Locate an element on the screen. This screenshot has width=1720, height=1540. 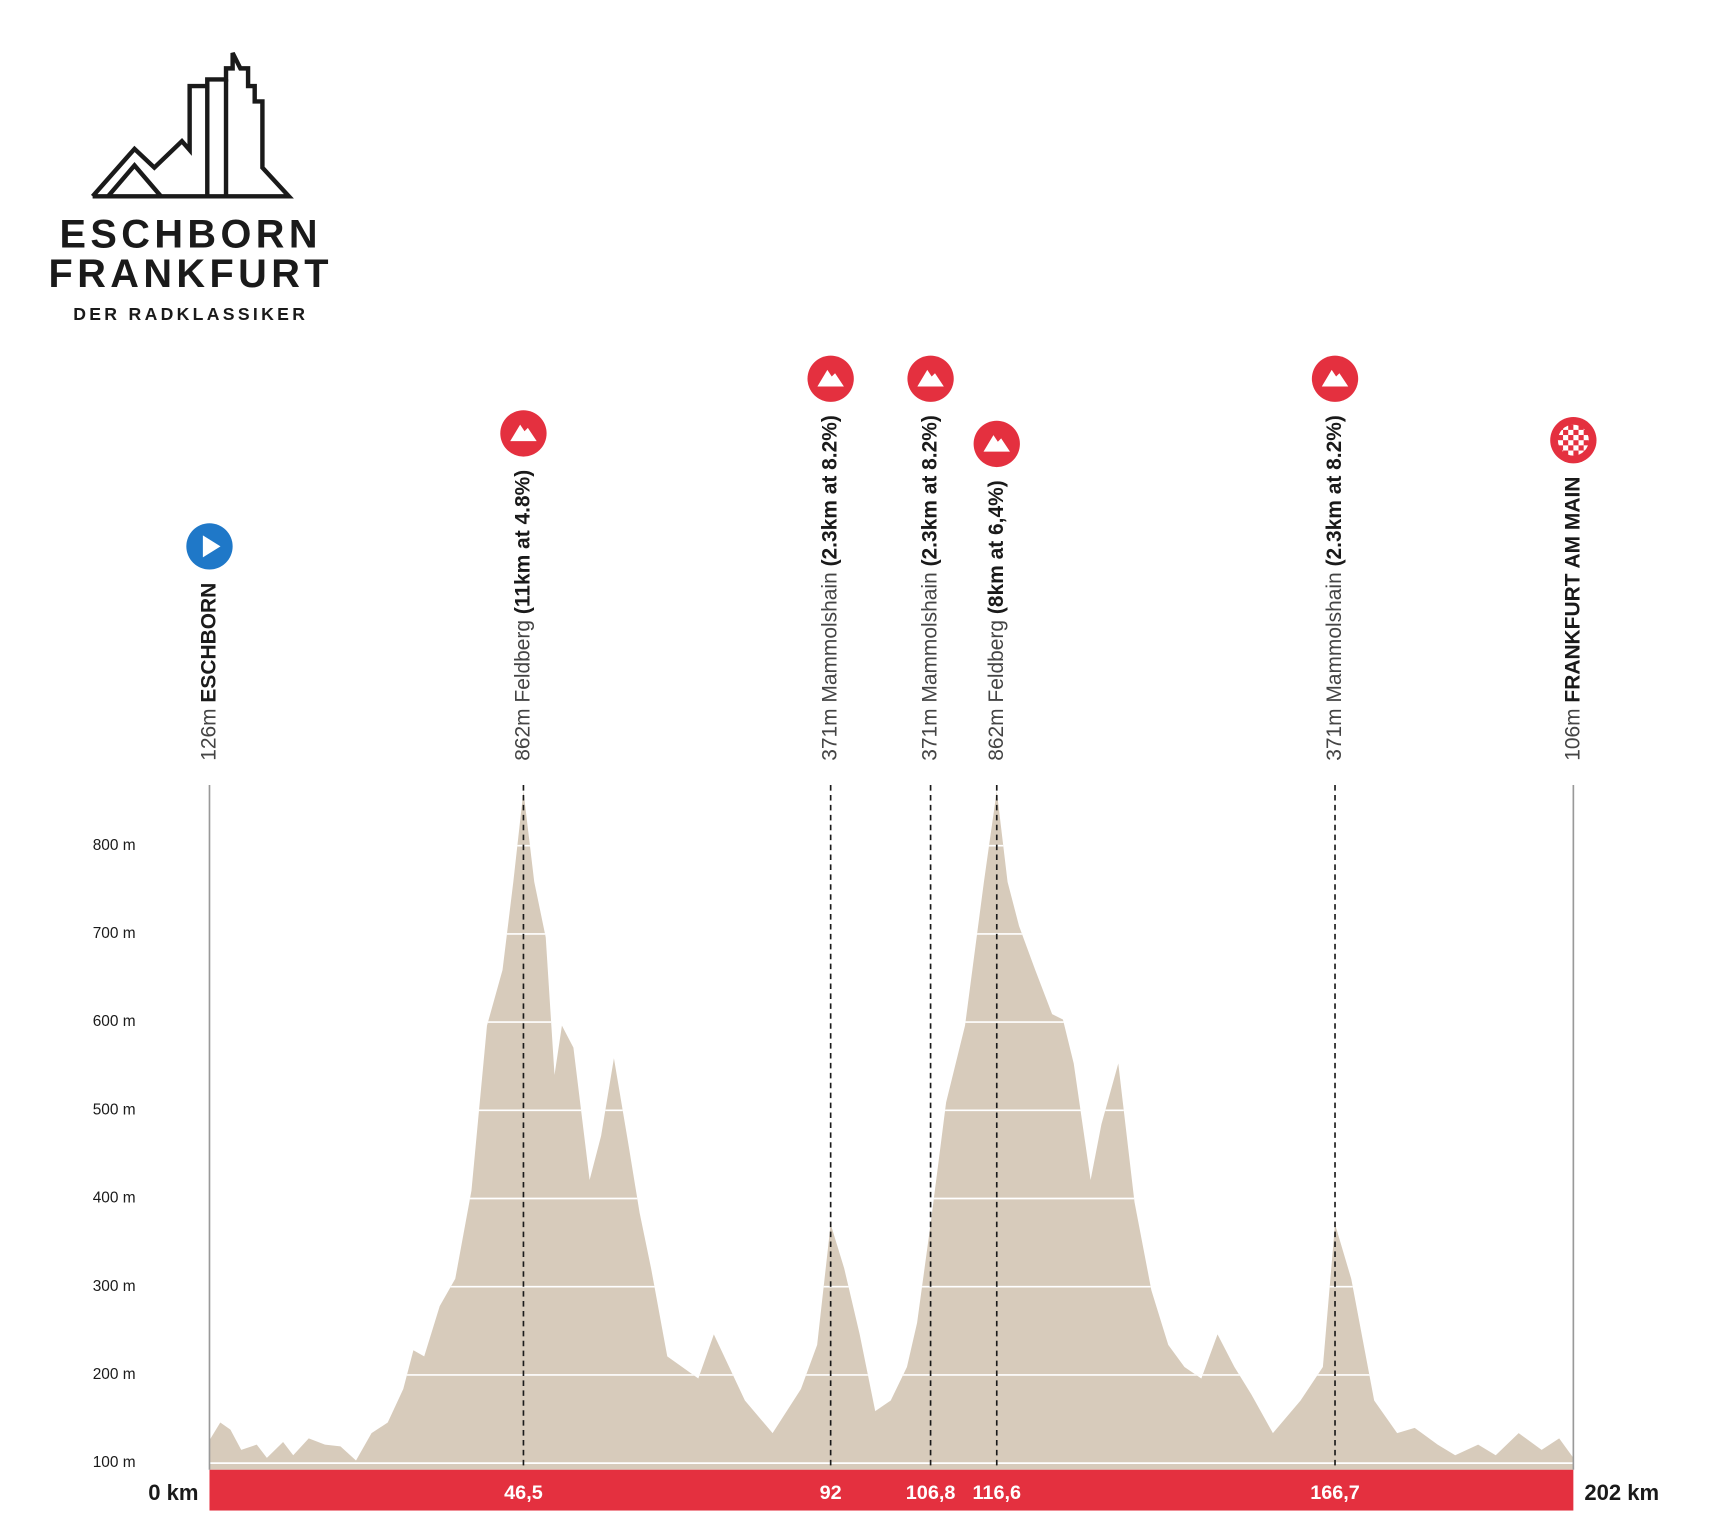
y-tick-label: 300 m is located at coordinates (114, 1286).